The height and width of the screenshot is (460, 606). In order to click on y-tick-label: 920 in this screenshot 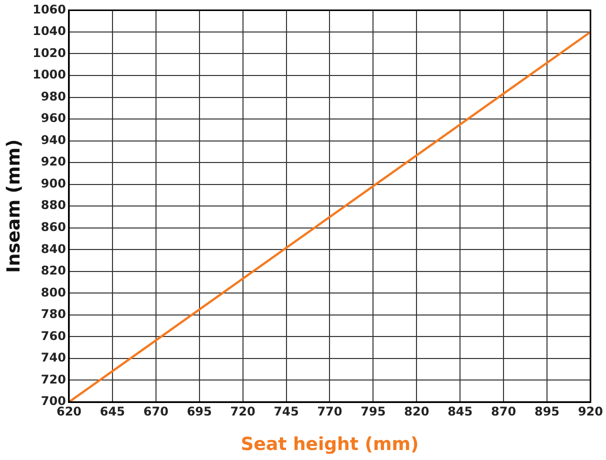, I will do `click(53, 161)`.